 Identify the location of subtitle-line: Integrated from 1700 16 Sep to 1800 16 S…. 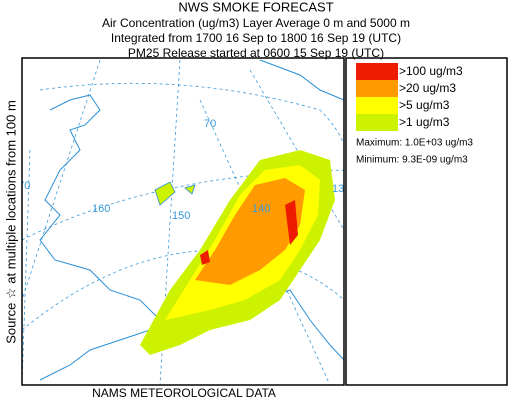
(256, 38).